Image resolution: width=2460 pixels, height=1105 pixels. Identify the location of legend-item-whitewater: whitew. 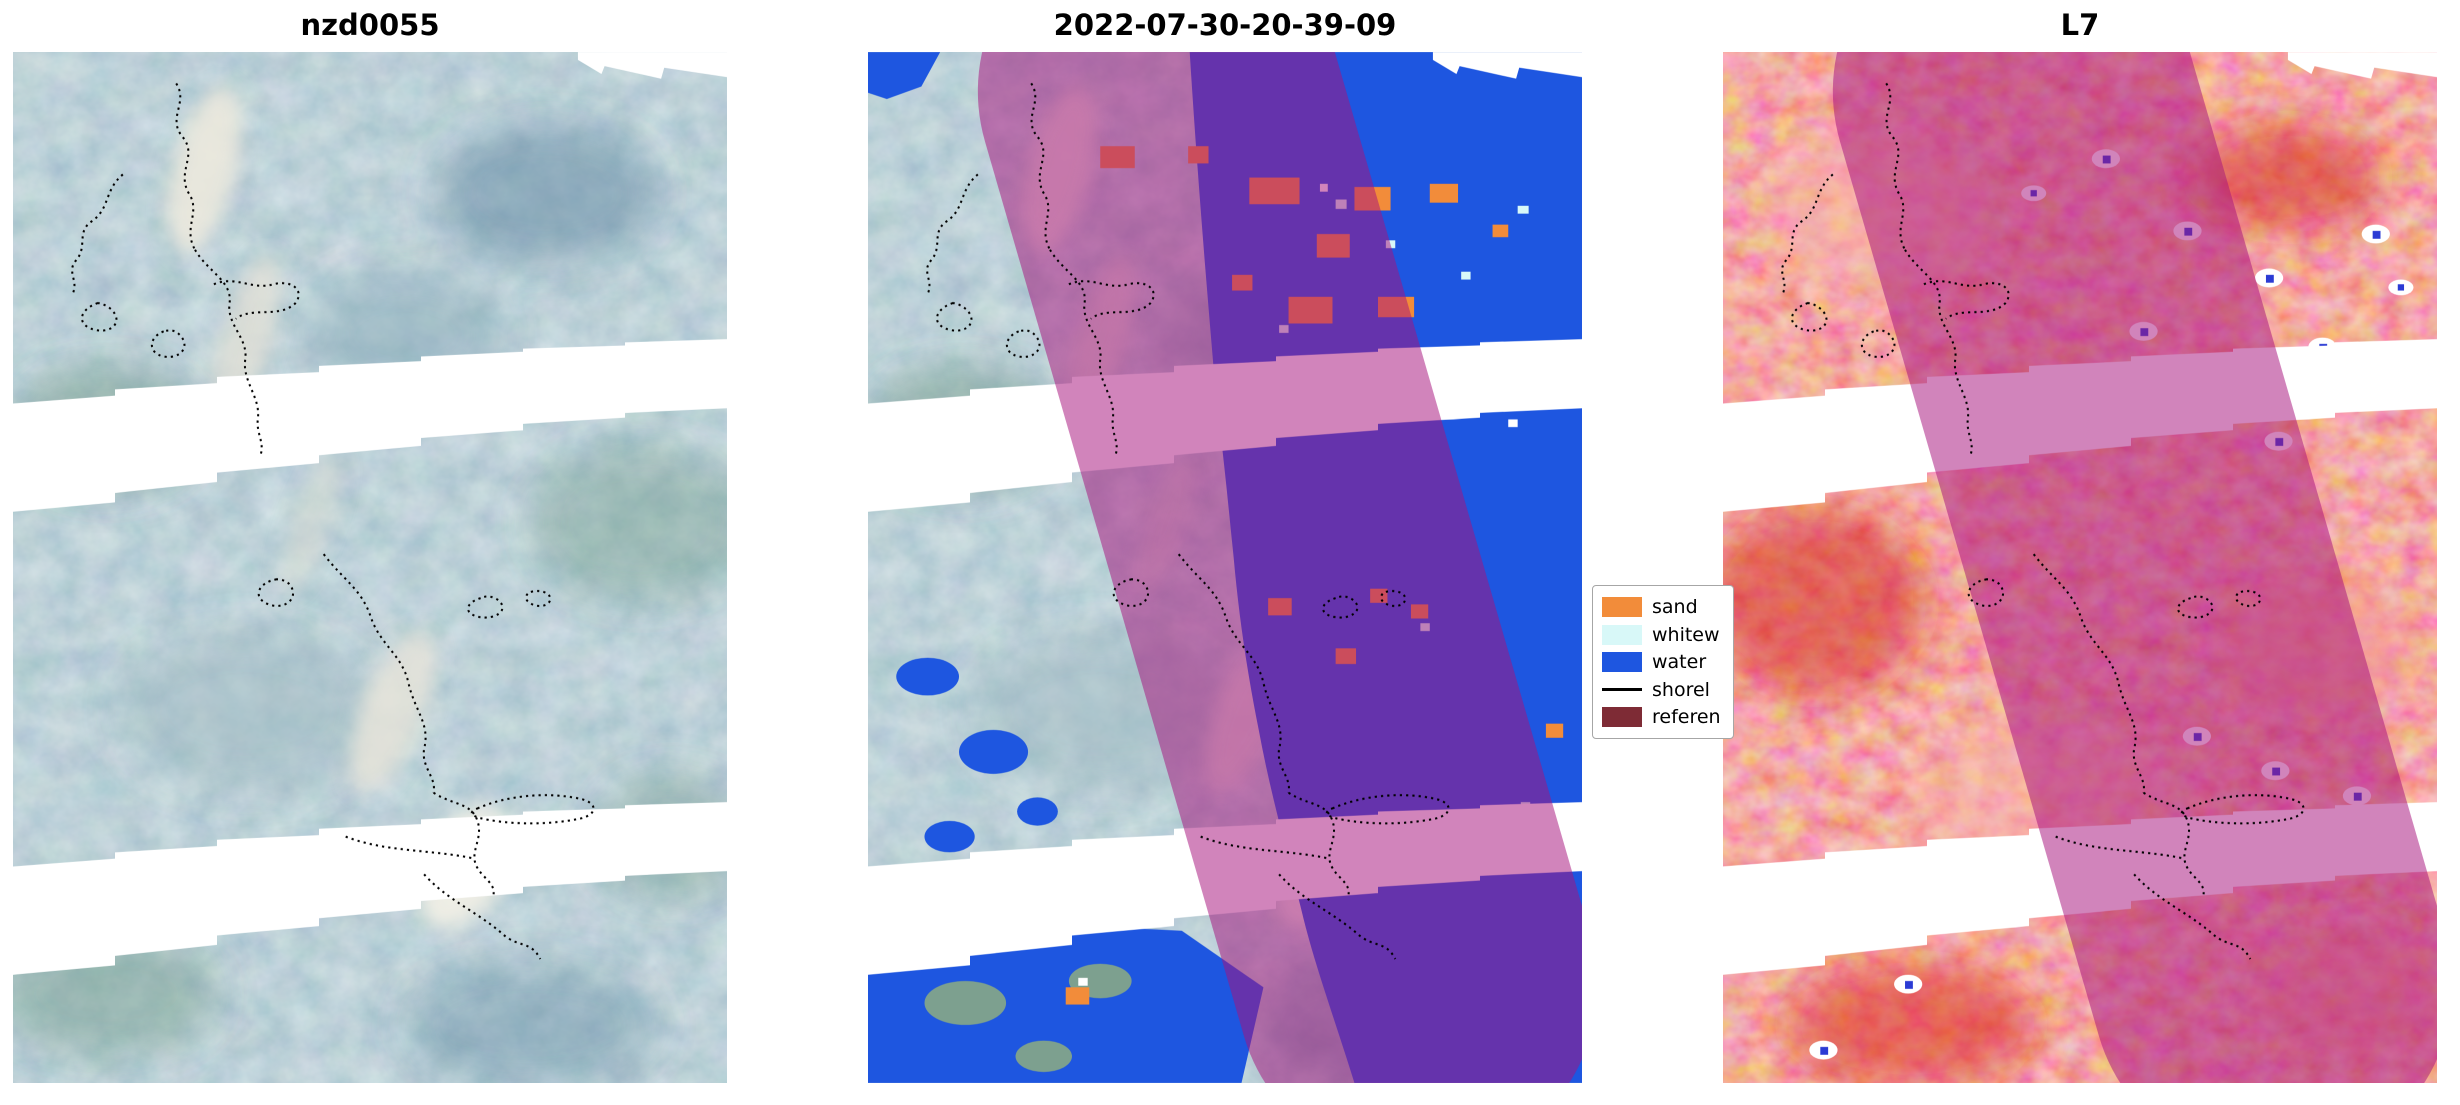
(1667, 635).